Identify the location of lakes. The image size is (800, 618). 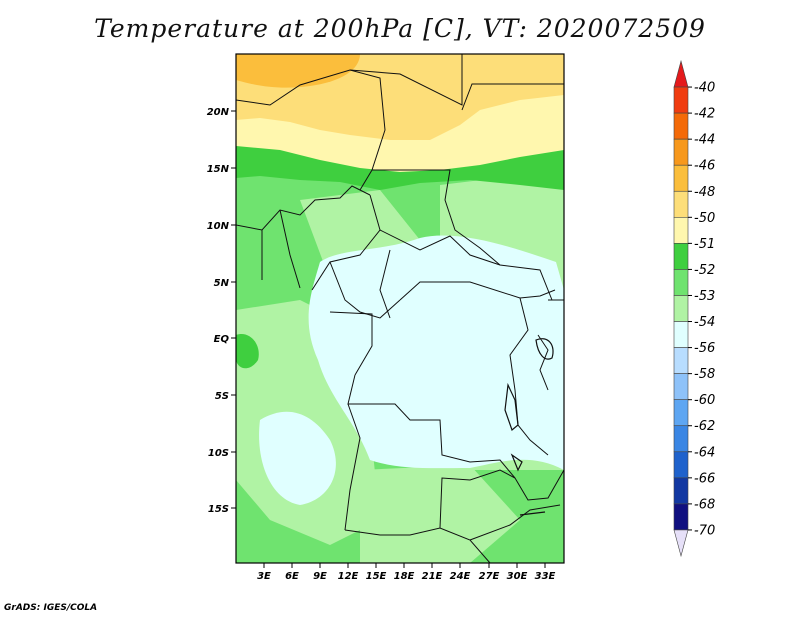
(529, 427).